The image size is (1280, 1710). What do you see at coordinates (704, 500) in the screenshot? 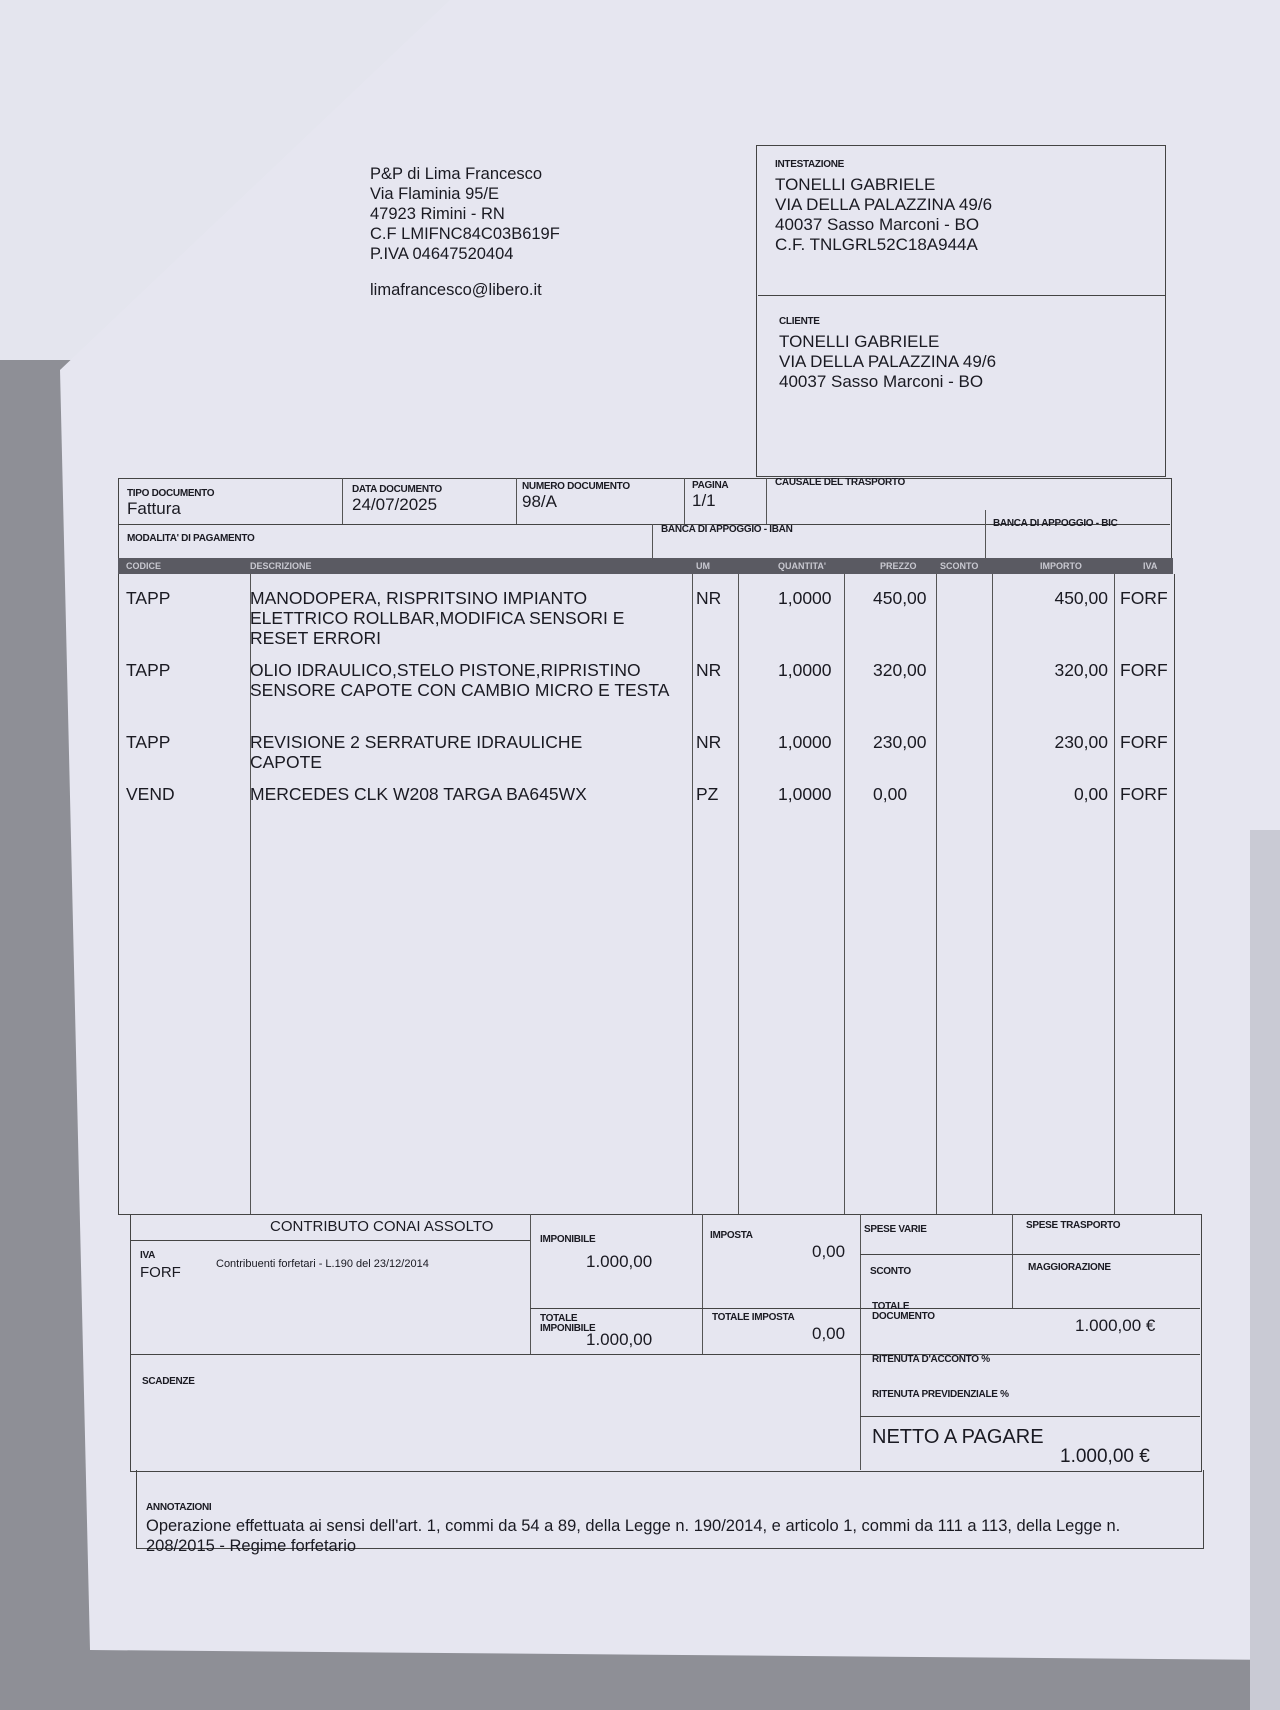
I see `pagina-value: 1/1` at bounding box center [704, 500].